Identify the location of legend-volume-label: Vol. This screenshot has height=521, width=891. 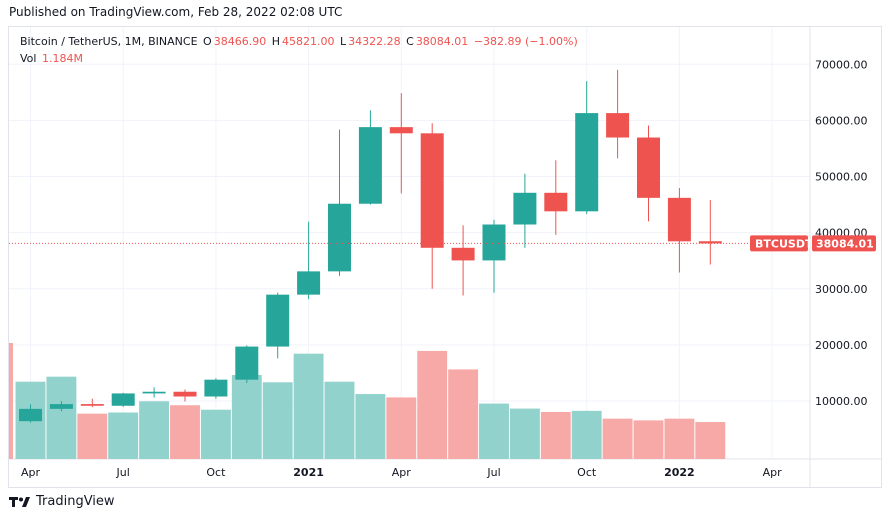
(28, 58).